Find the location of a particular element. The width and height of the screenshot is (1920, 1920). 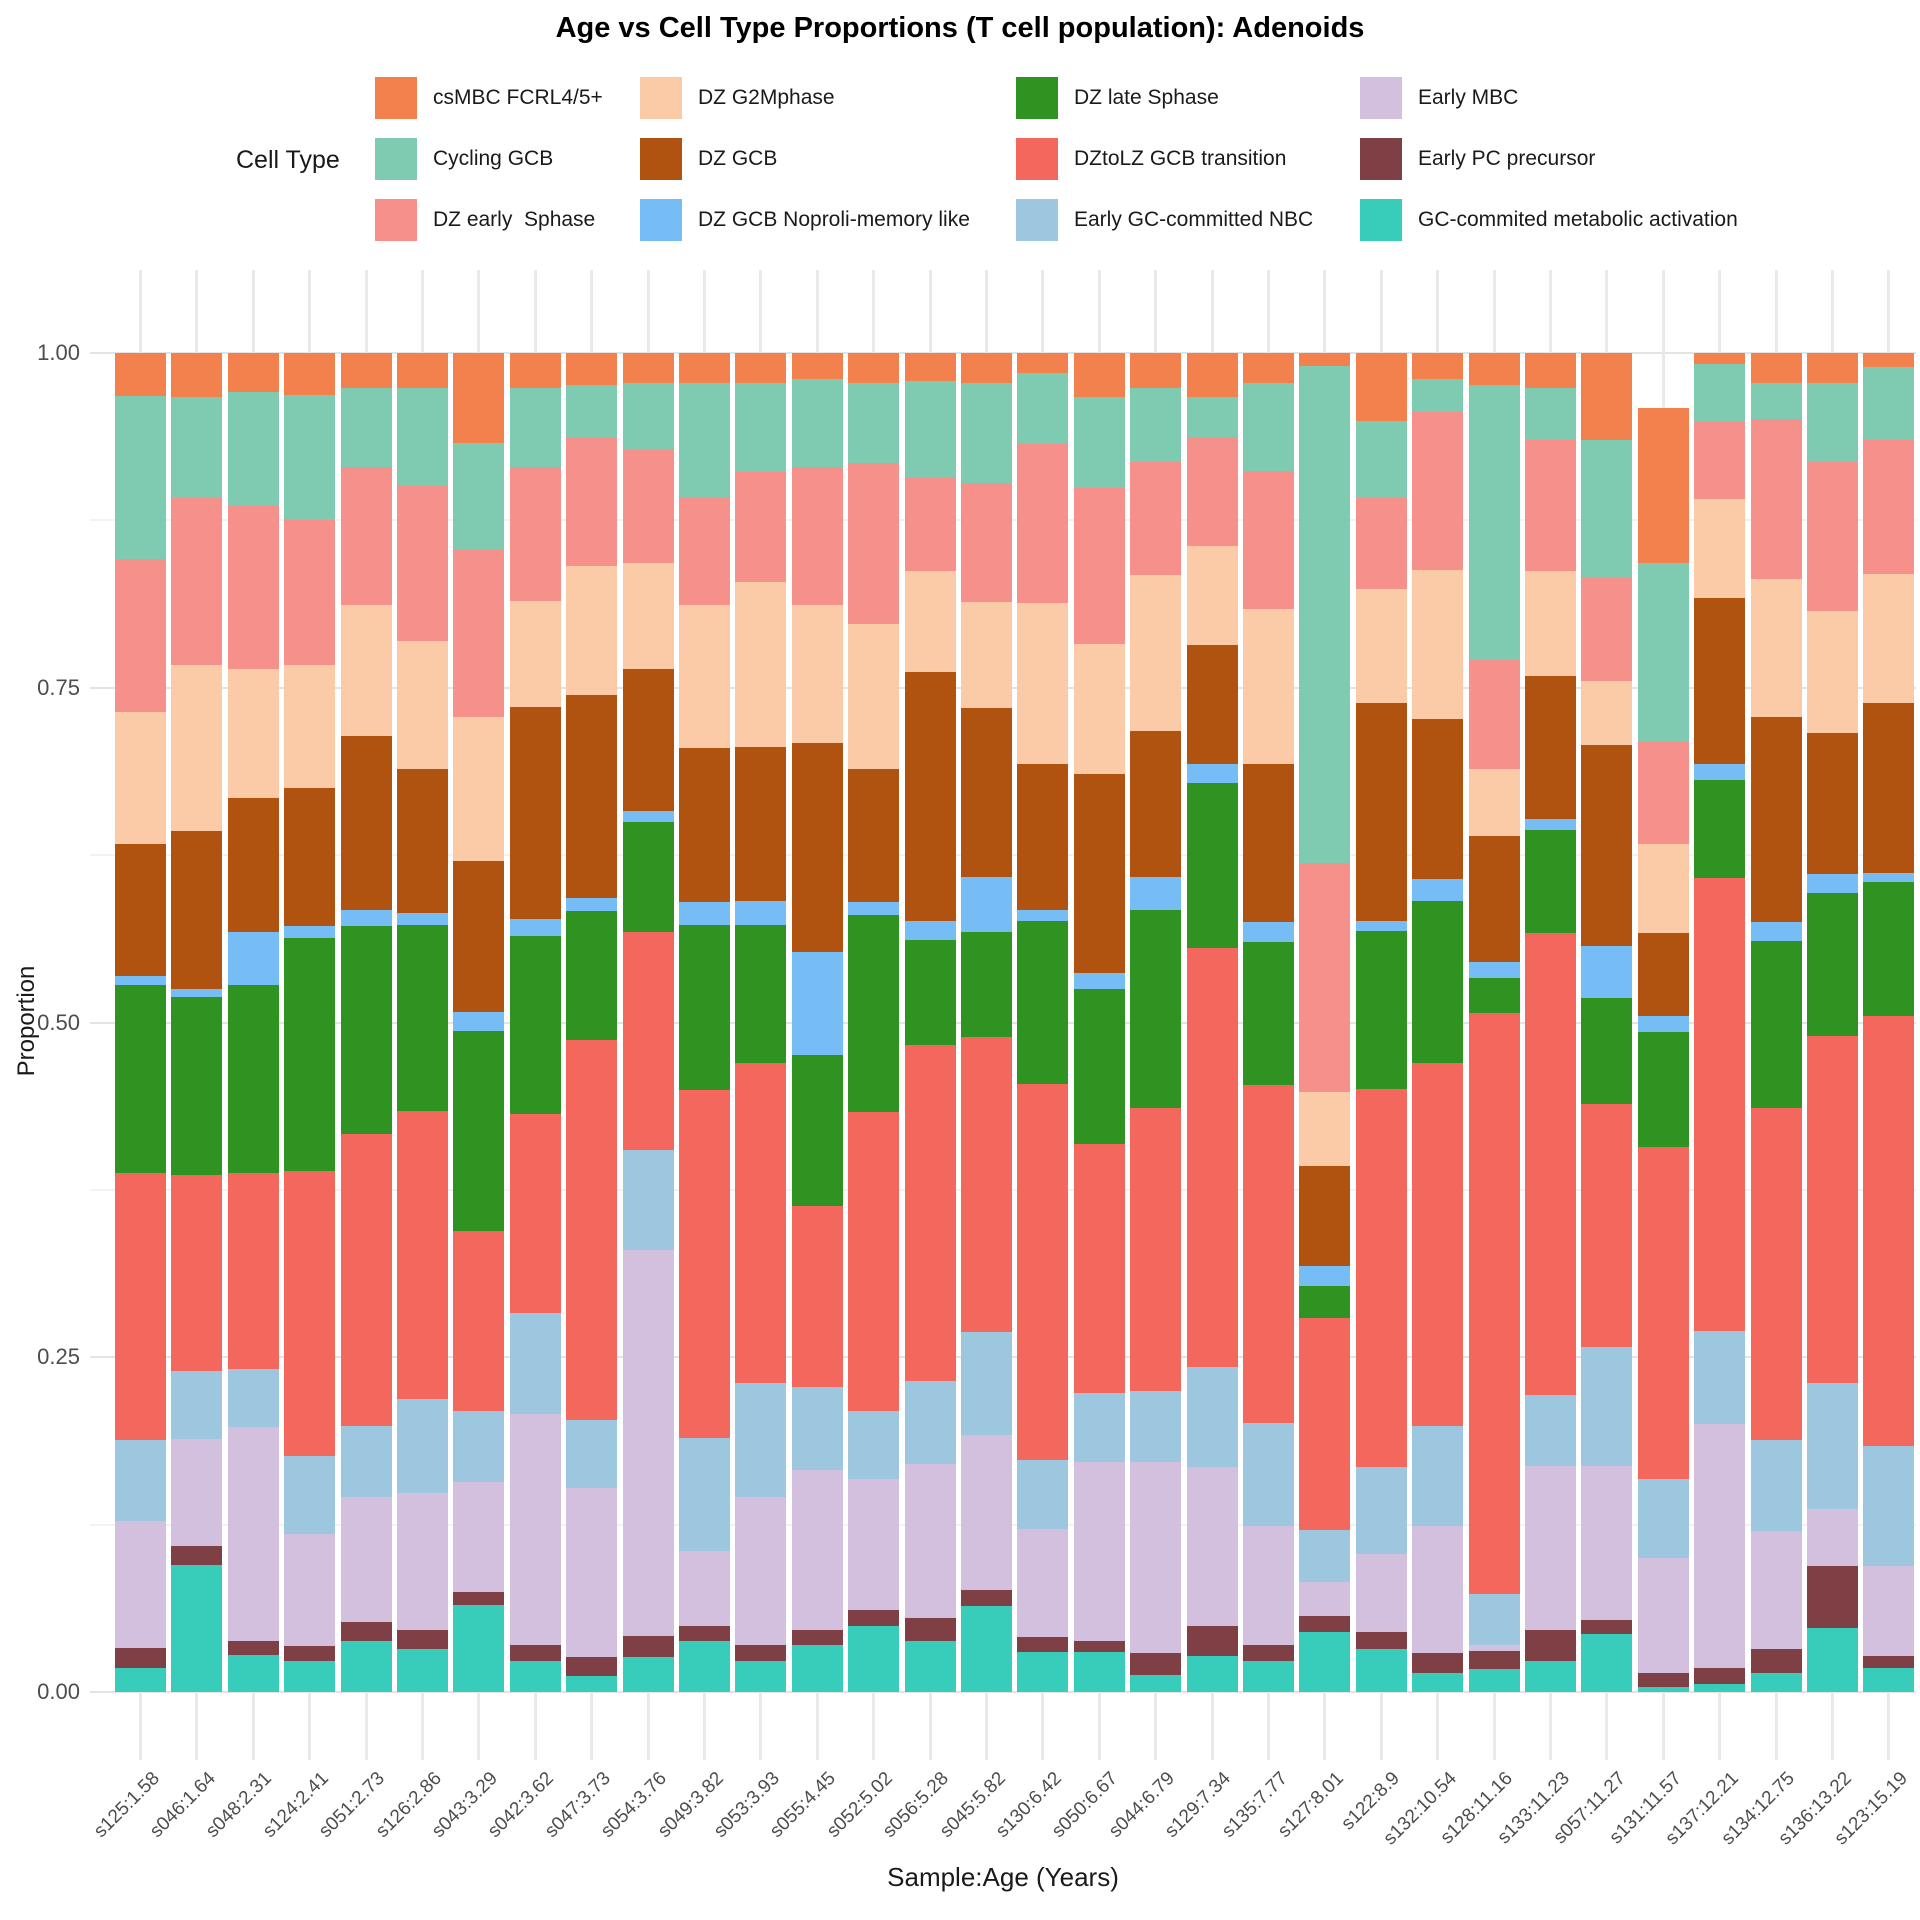

stacked-bar-s122:8.9 is located at coordinates (1381, 1022).